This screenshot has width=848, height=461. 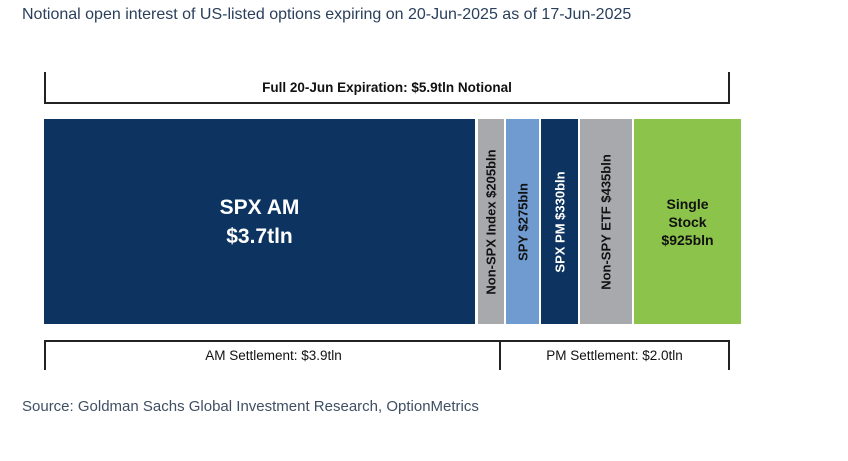 I want to click on total-expiration-bracket: Full 20-Jun Expiration: $5.9tln Notional, so click(x=387, y=88).